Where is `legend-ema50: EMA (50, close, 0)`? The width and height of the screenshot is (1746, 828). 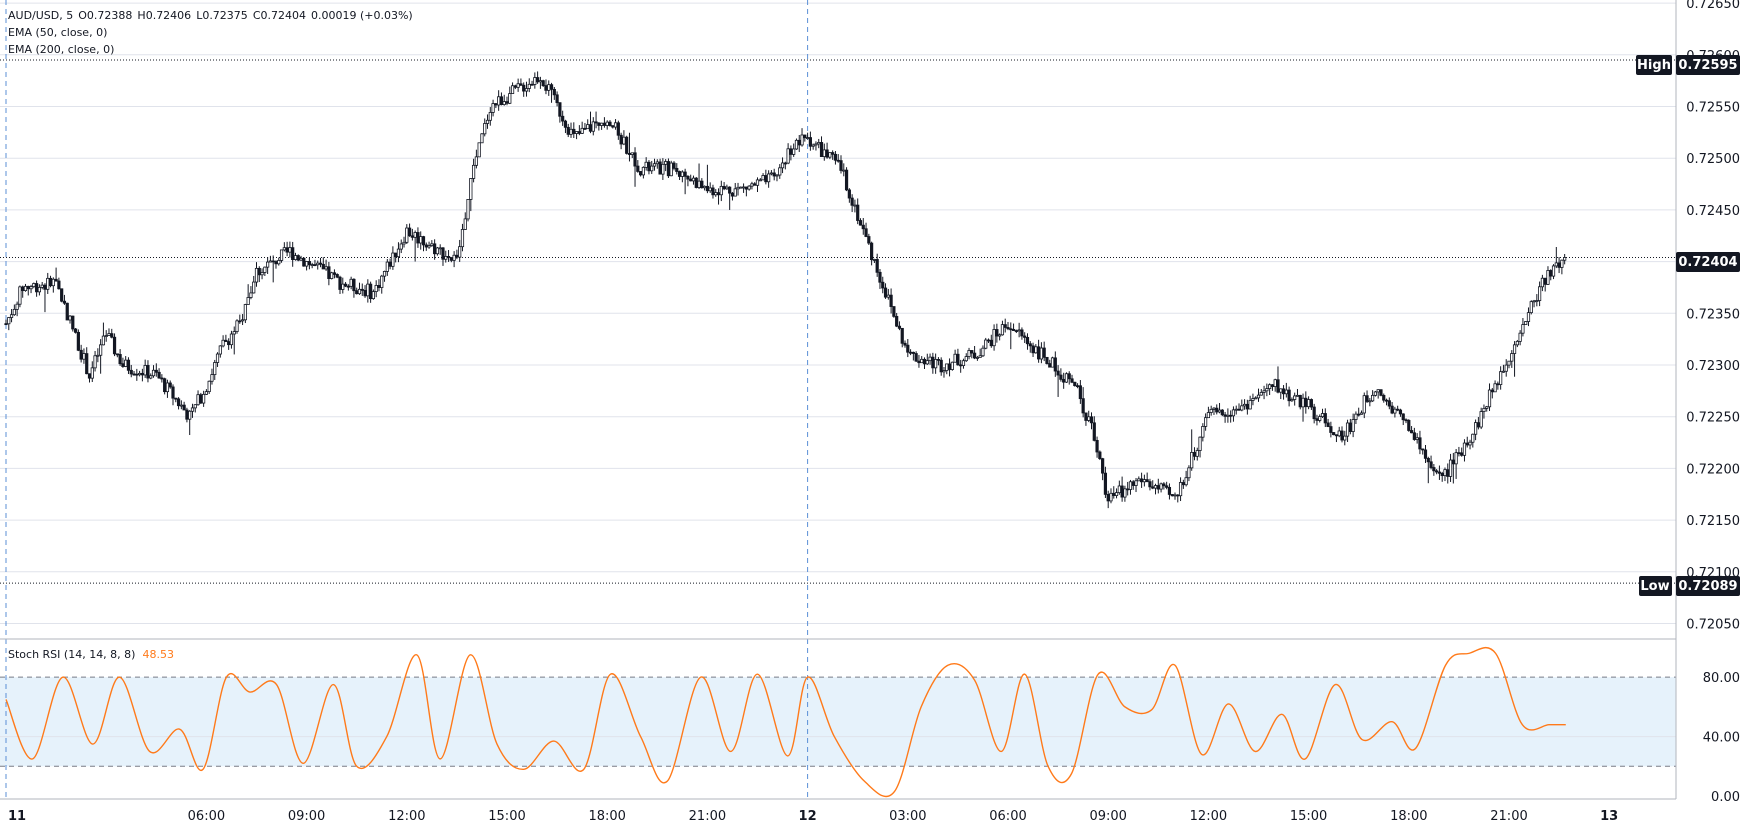 legend-ema50: EMA (50, close, 0) is located at coordinates (57, 32).